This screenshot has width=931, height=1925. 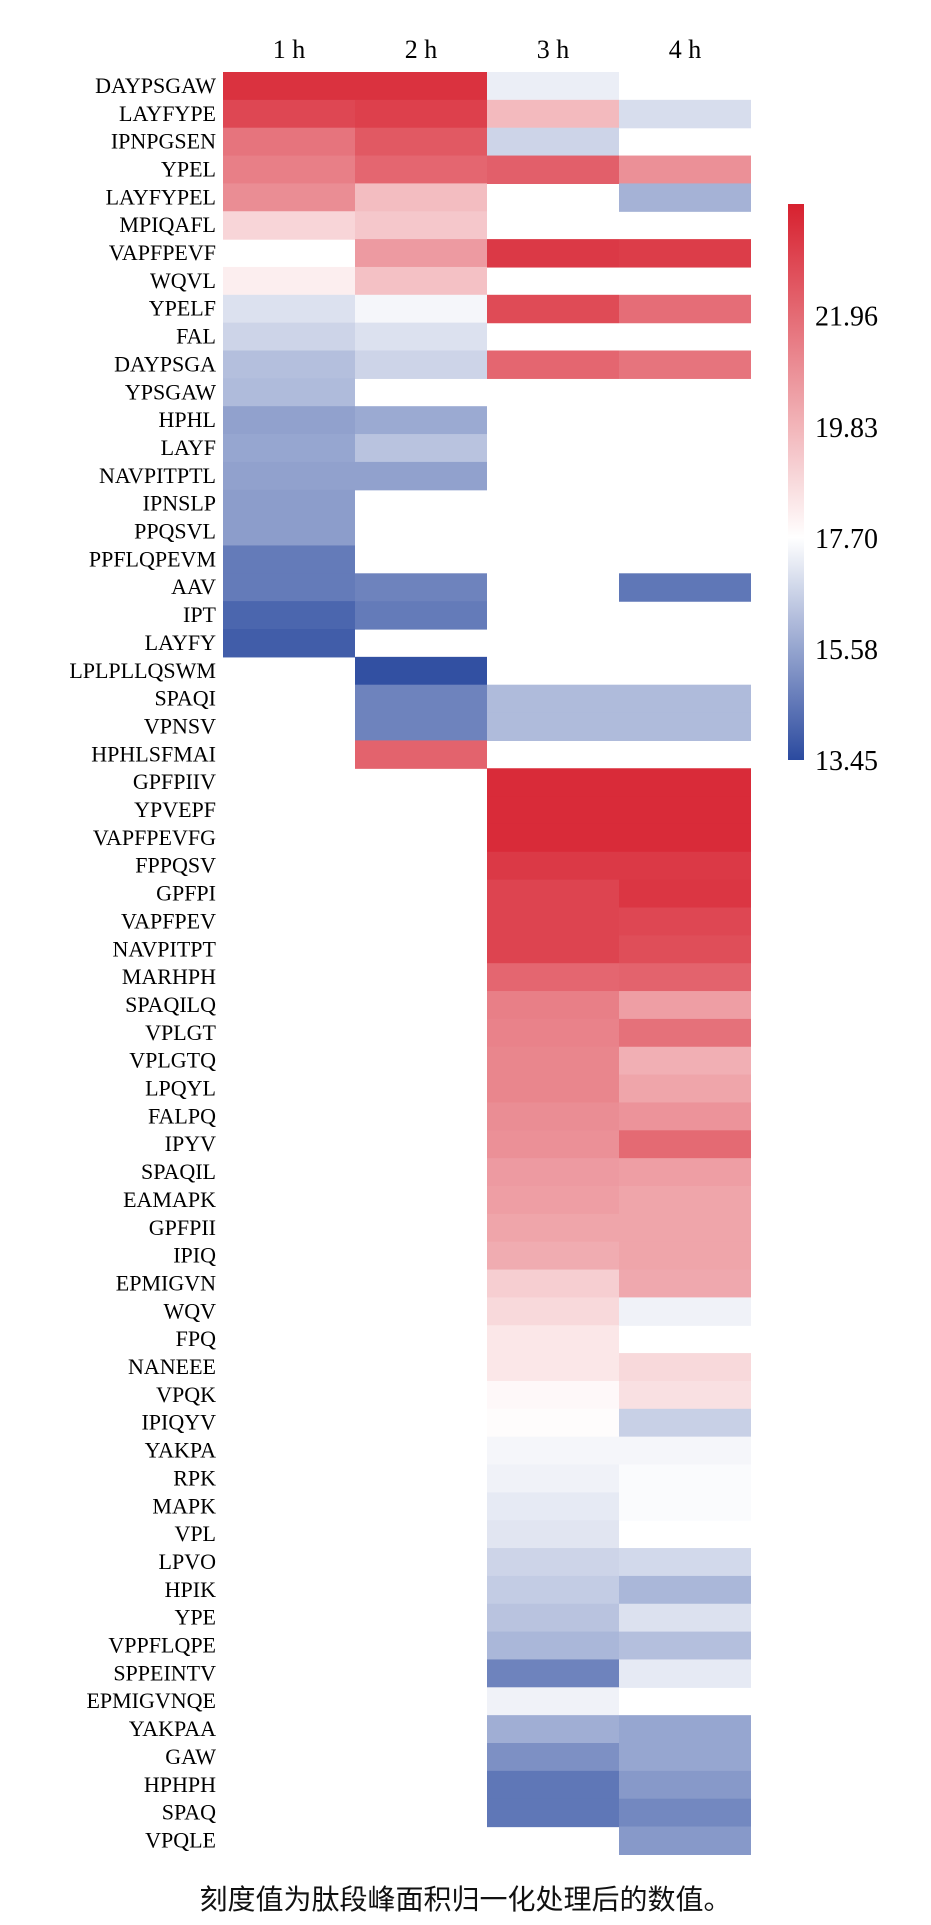 I want to click on row-label: WQVL, so click(x=183, y=280).